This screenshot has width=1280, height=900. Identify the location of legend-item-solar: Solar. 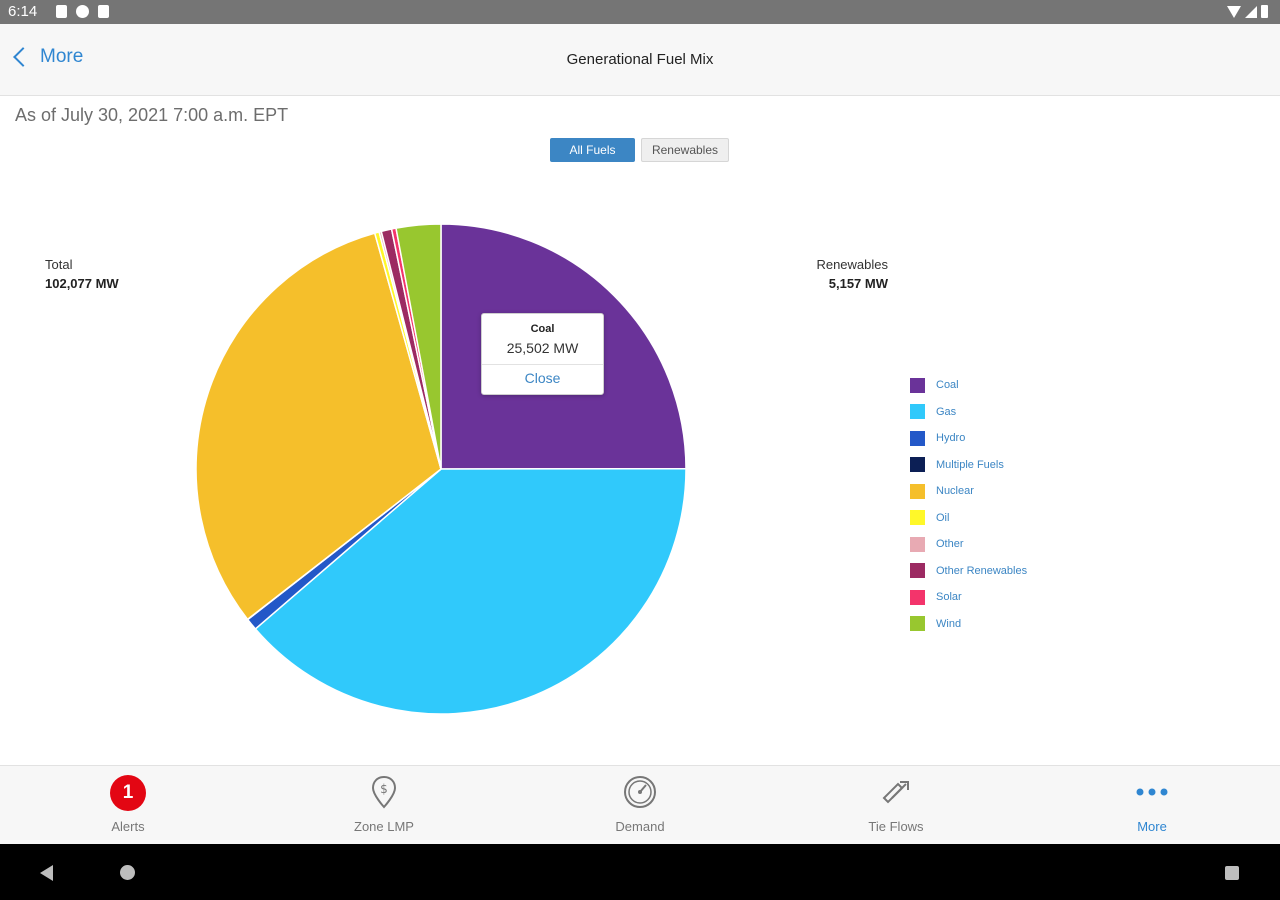
(968, 597).